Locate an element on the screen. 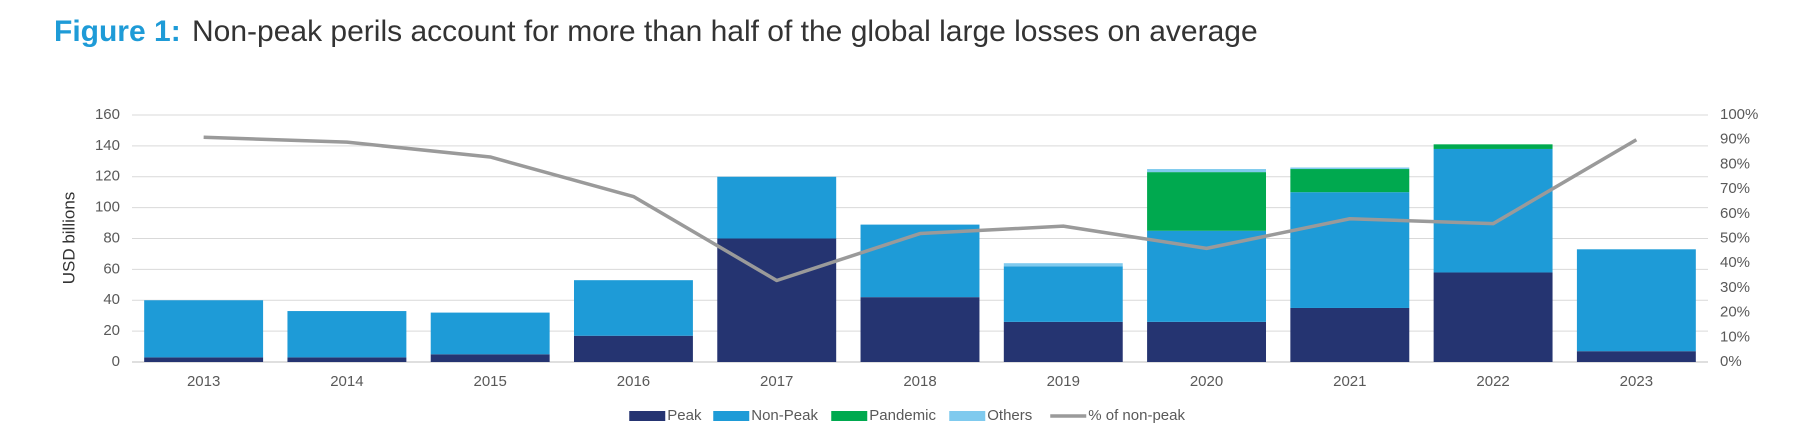 This screenshot has width=1795, height=435. y-tick-label: 40 is located at coordinates (111, 299).